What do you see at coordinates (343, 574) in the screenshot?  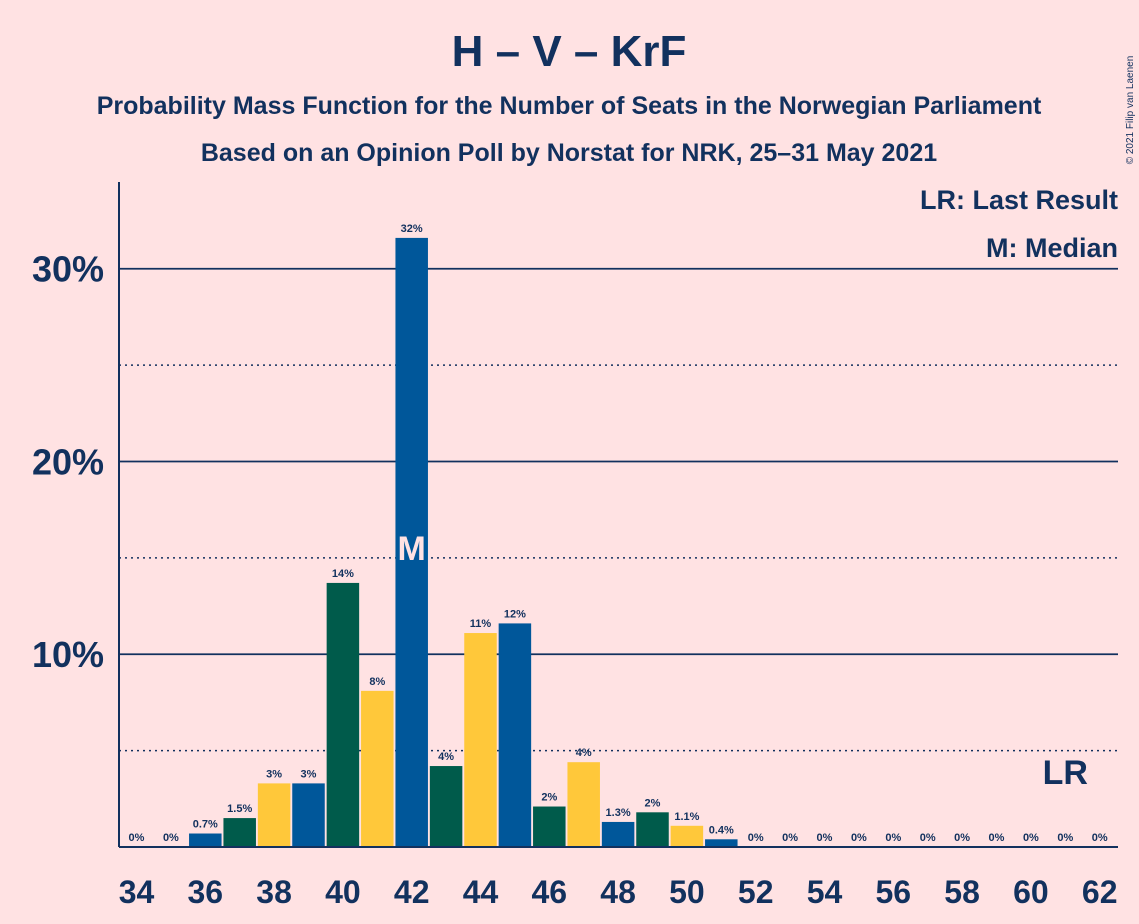 I see `data-label: 14%` at bounding box center [343, 574].